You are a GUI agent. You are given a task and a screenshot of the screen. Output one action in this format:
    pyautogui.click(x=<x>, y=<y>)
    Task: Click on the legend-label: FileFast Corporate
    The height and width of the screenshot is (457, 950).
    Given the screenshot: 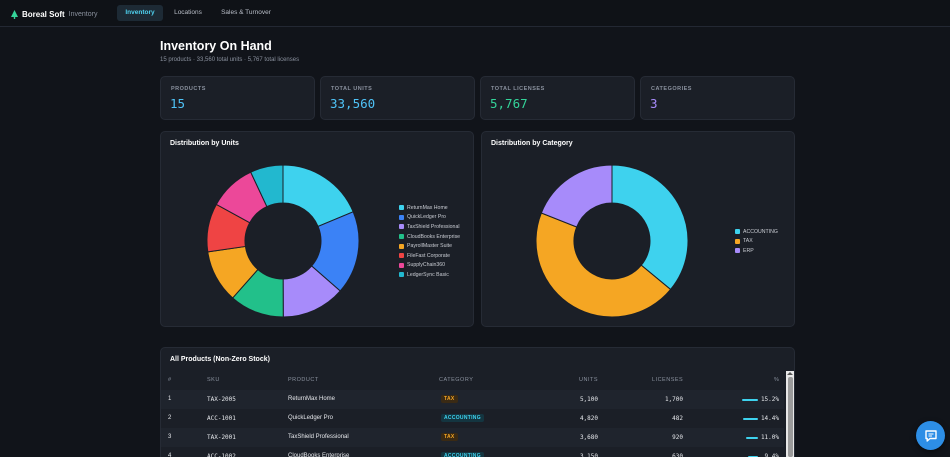 What is the action you would take?
    pyautogui.click(x=428, y=255)
    